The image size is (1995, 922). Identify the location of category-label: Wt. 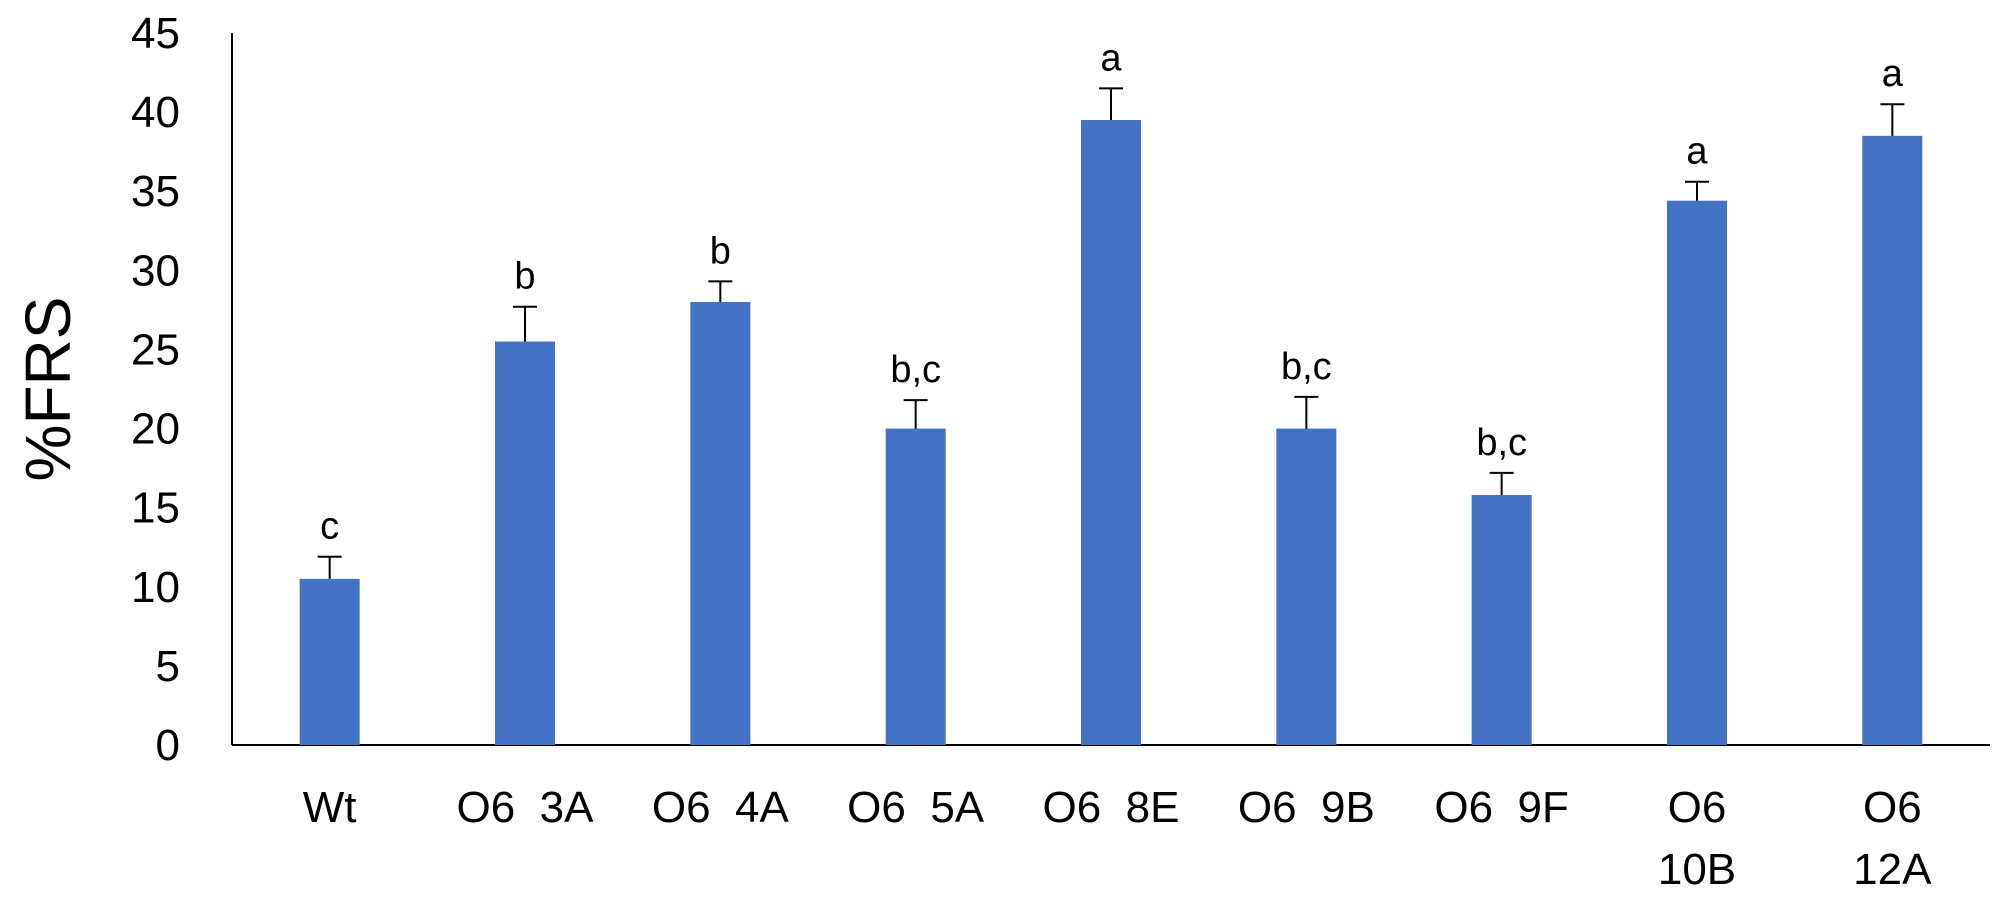
(330, 807).